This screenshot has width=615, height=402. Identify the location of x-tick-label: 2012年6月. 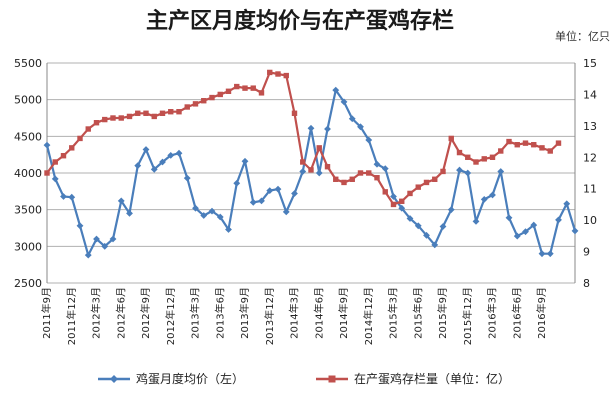
(120, 313).